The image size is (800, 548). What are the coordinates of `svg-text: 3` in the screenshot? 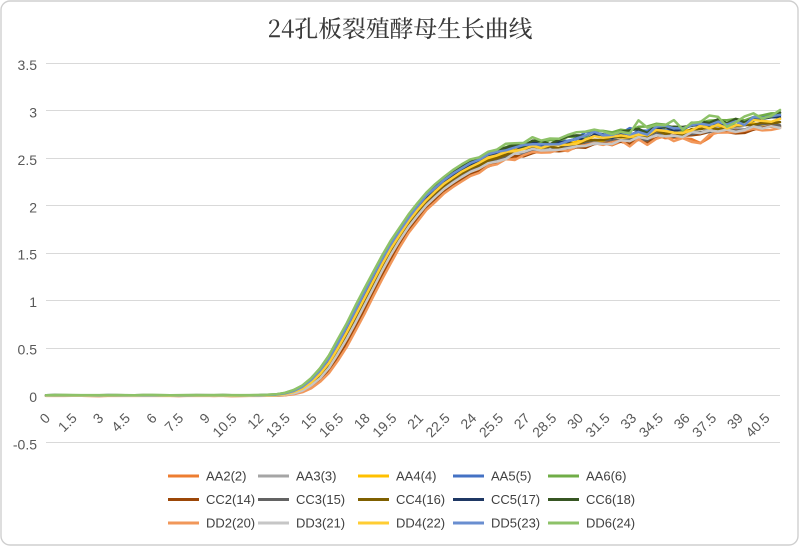 It's located at (33, 112).